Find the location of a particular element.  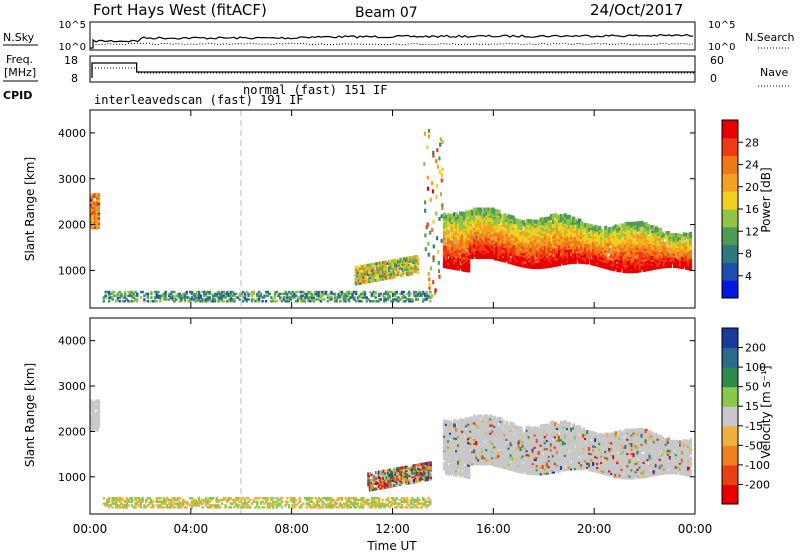

nave-tick-low: 0 is located at coordinates (713, 78).